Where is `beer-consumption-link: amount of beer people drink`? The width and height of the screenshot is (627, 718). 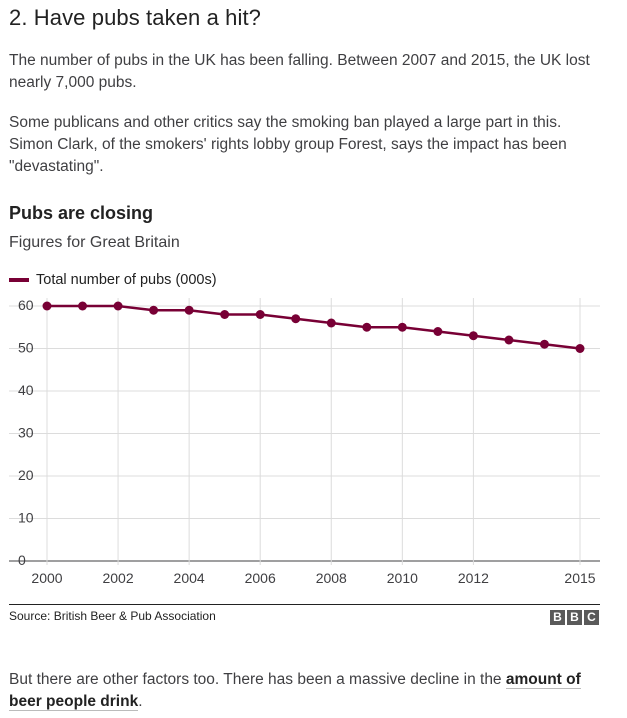 beer-consumption-link: amount of beer people drink is located at coordinates (295, 691).